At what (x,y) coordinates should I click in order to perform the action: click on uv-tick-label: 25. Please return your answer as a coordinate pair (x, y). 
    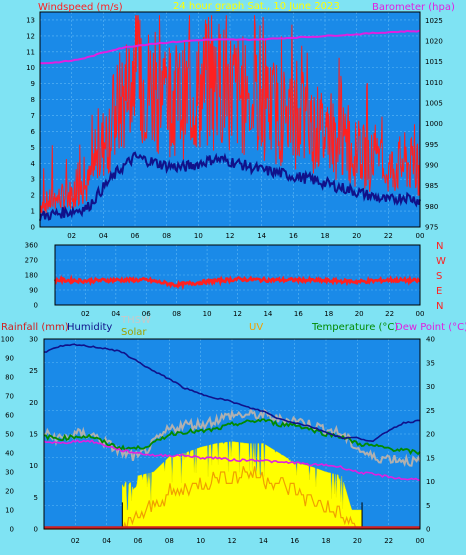
    Looking at the image, I should click on (33, 371).